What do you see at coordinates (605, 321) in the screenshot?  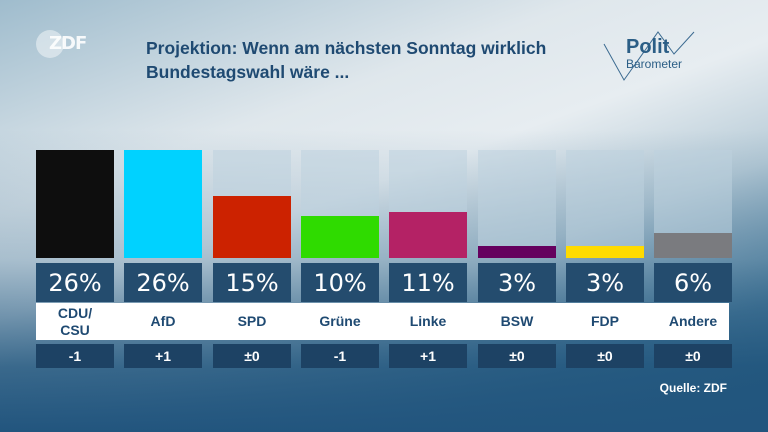 I see `category-label: FDP` at bounding box center [605, 321].